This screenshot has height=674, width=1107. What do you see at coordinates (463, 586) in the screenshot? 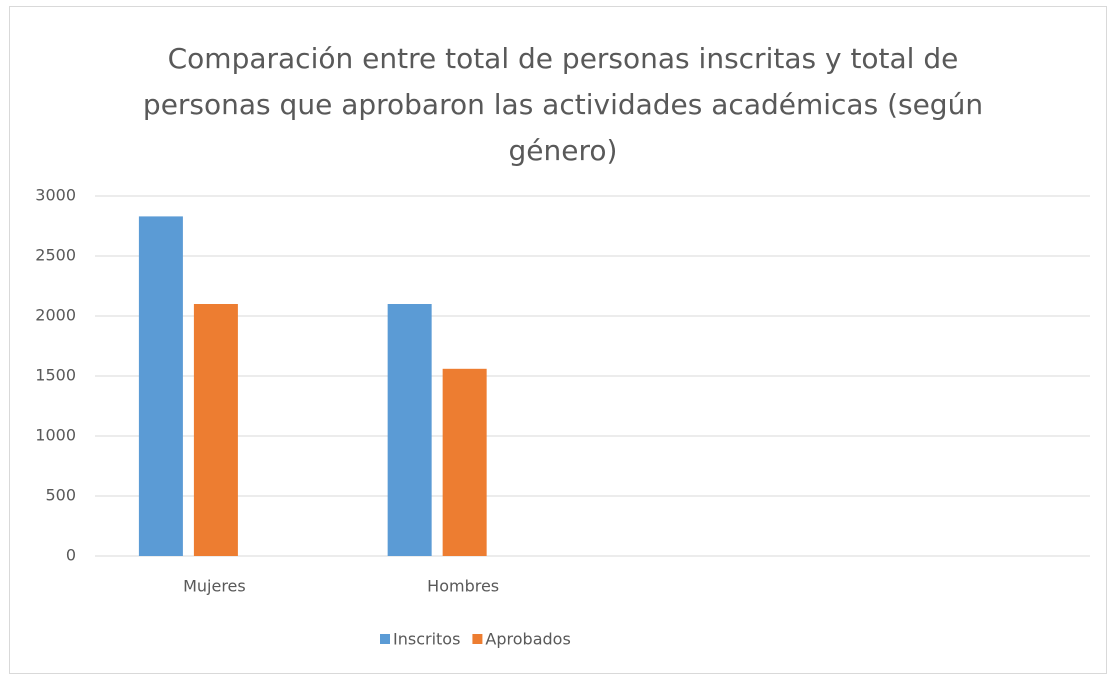
I see `x-tick-label: Hombres` at bounding box center [463, 586].